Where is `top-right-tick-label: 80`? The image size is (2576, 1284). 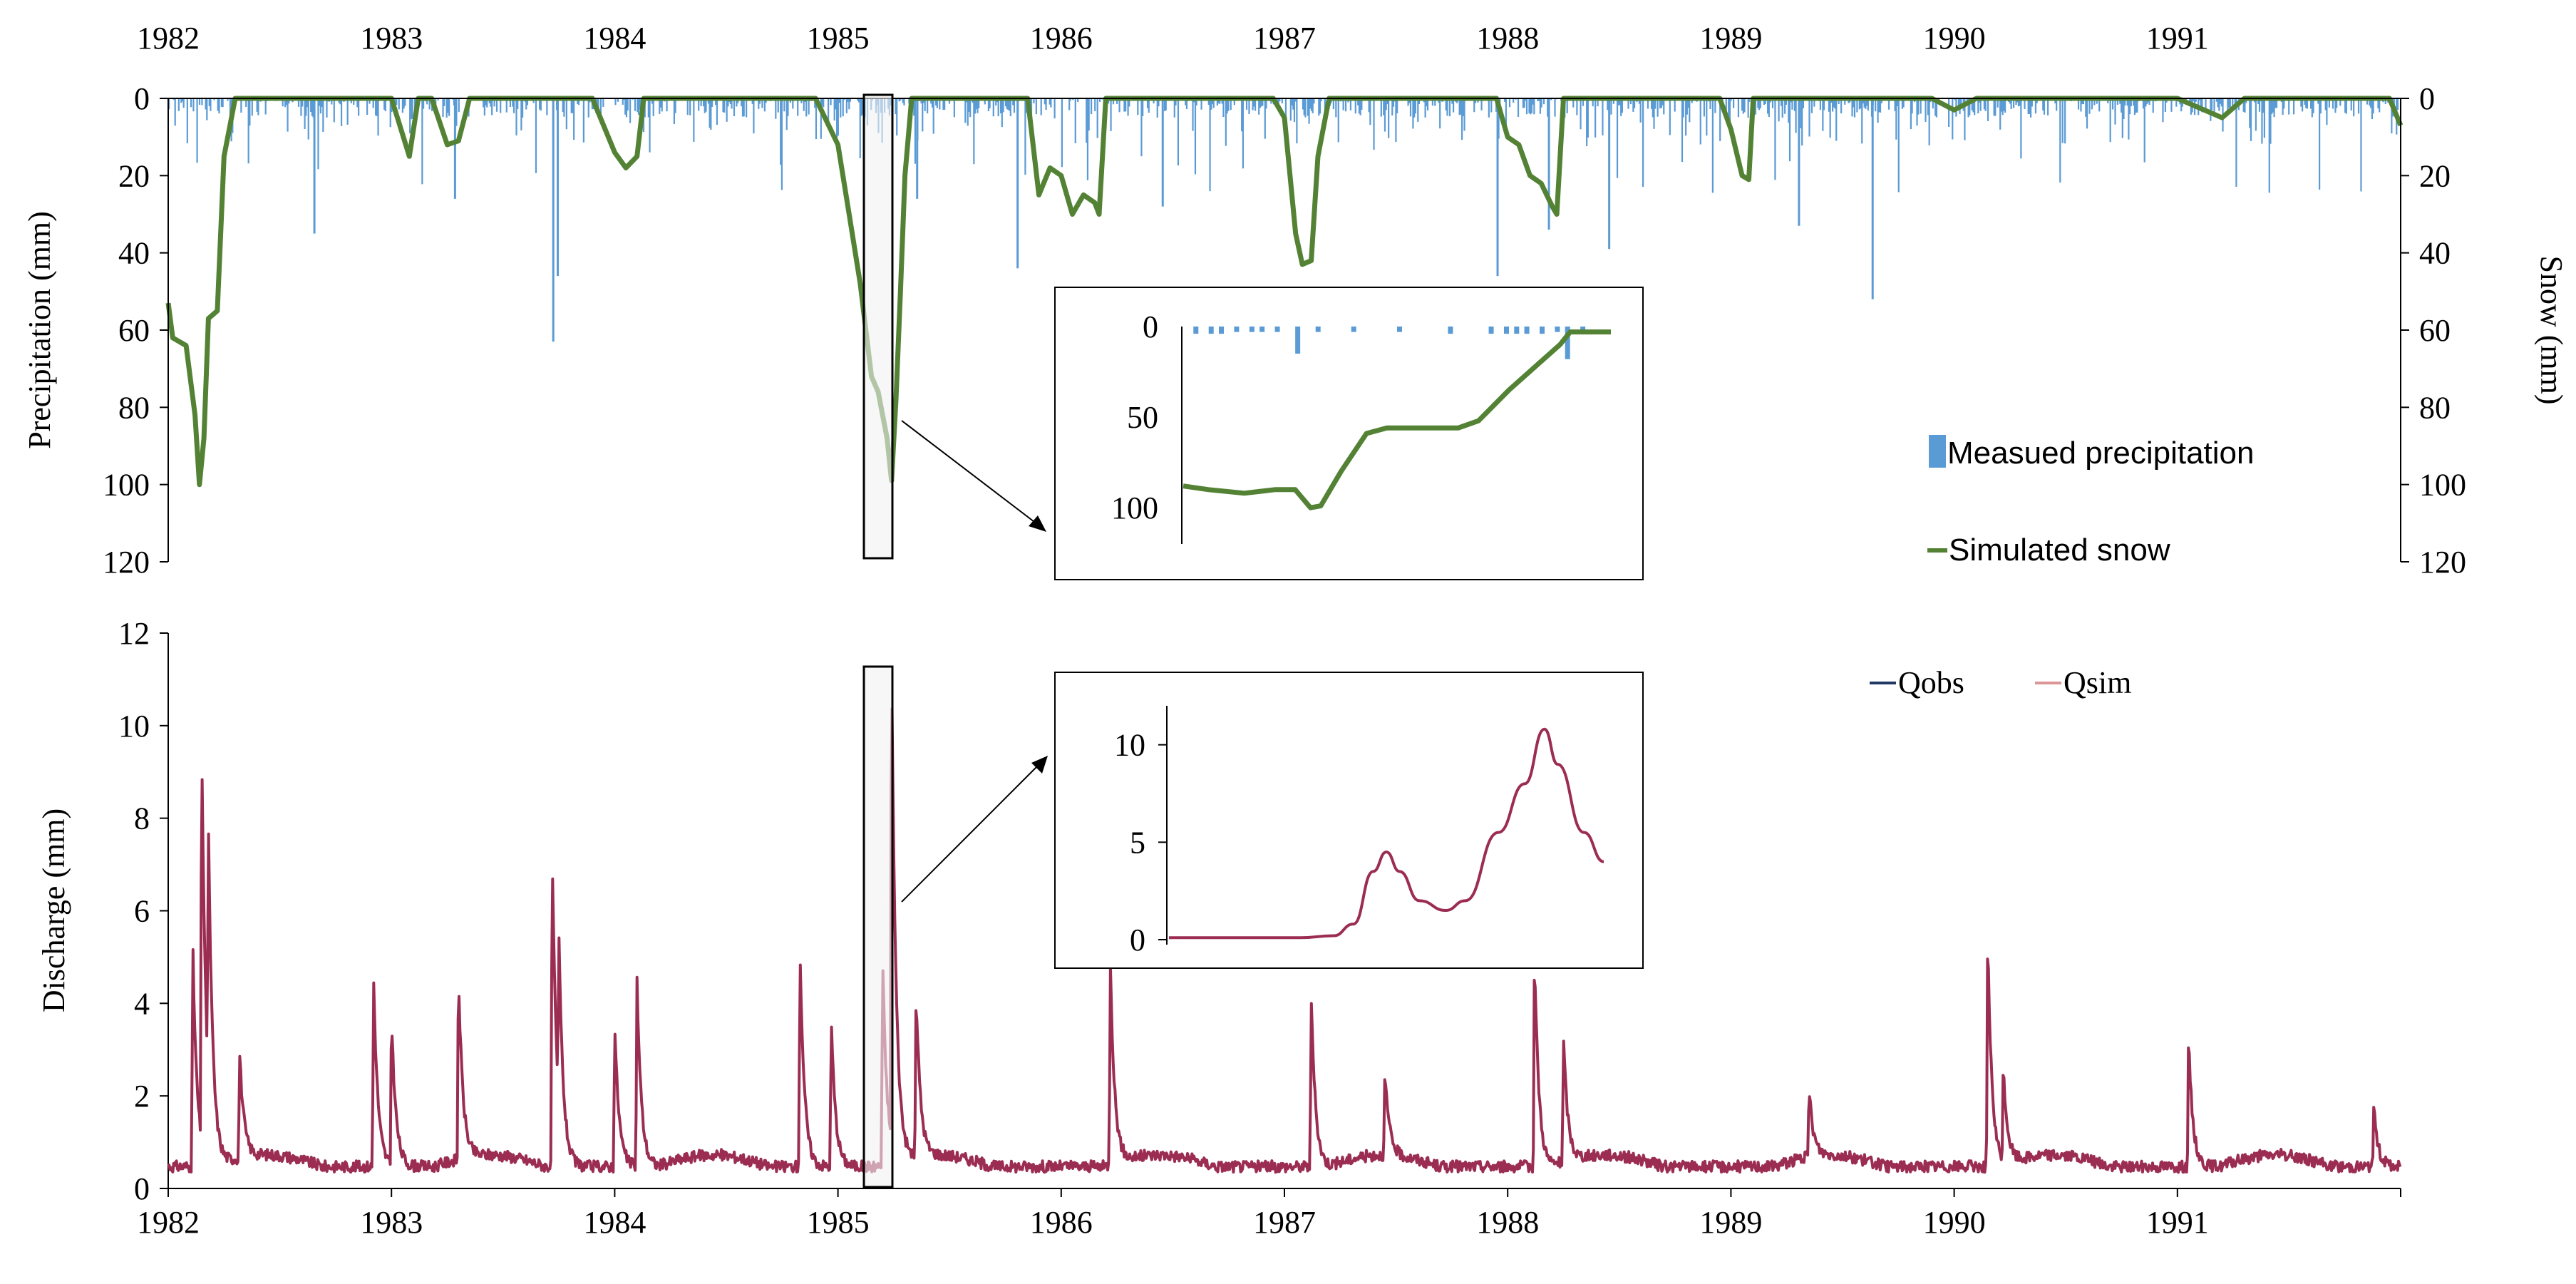 top-right-tick-label: 80 is located at coordinates (2435, 407).